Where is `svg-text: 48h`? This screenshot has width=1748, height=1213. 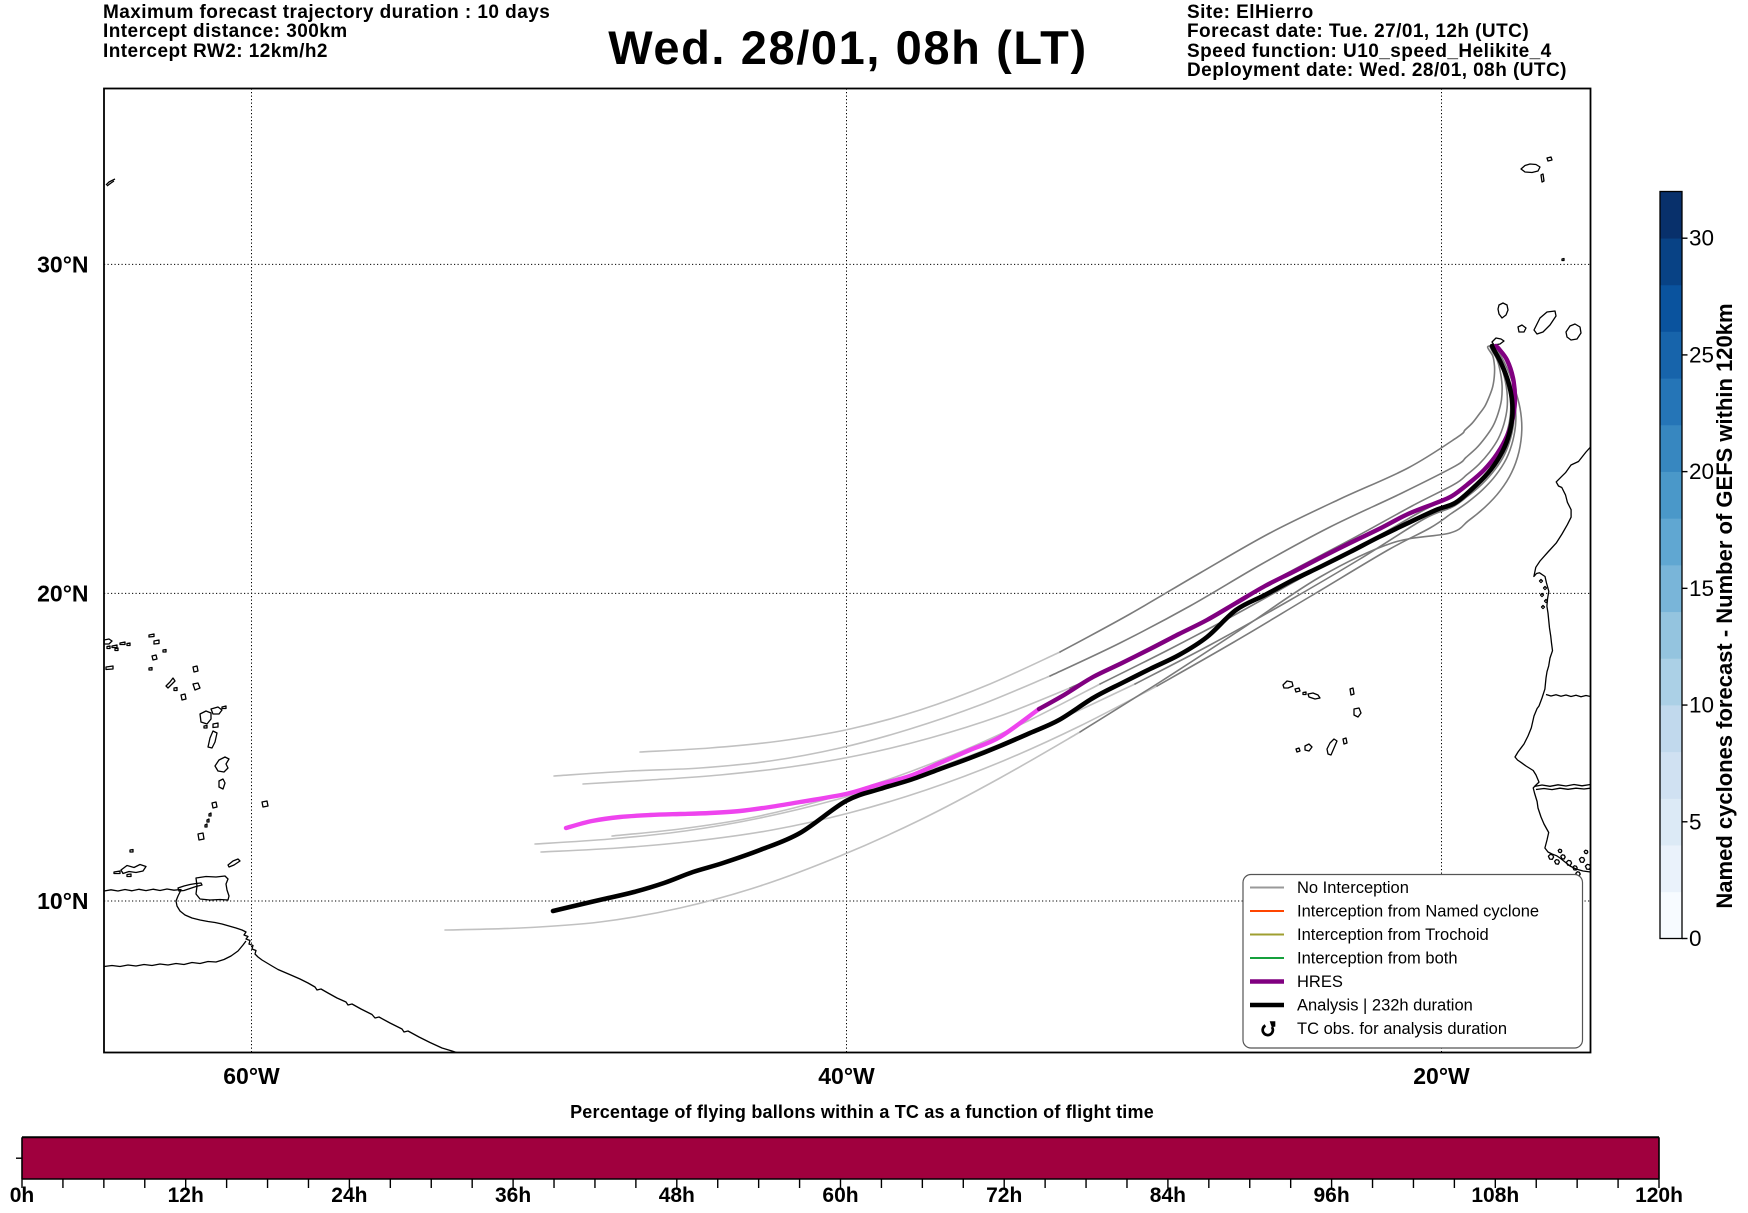
svg-text: 48h is located at coordinates (677, 1195).